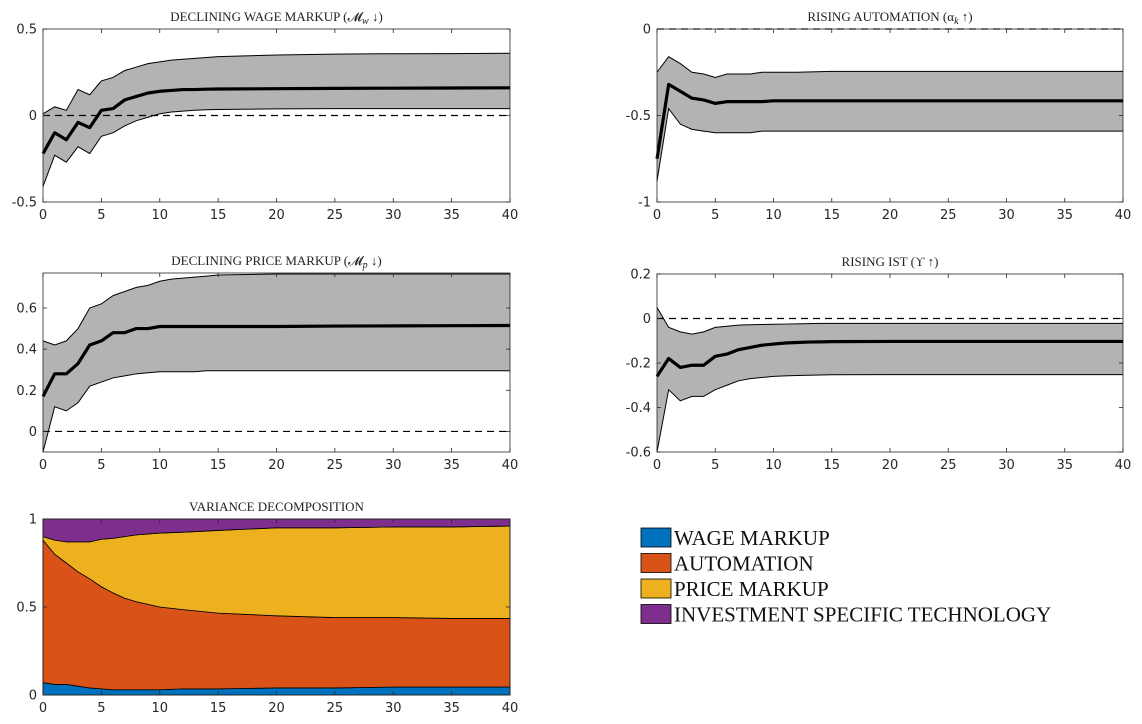  What do you see at coordinates (365, 265) in the screenshot?
I see `title-subscript: p` at bounding box center [365, 265].